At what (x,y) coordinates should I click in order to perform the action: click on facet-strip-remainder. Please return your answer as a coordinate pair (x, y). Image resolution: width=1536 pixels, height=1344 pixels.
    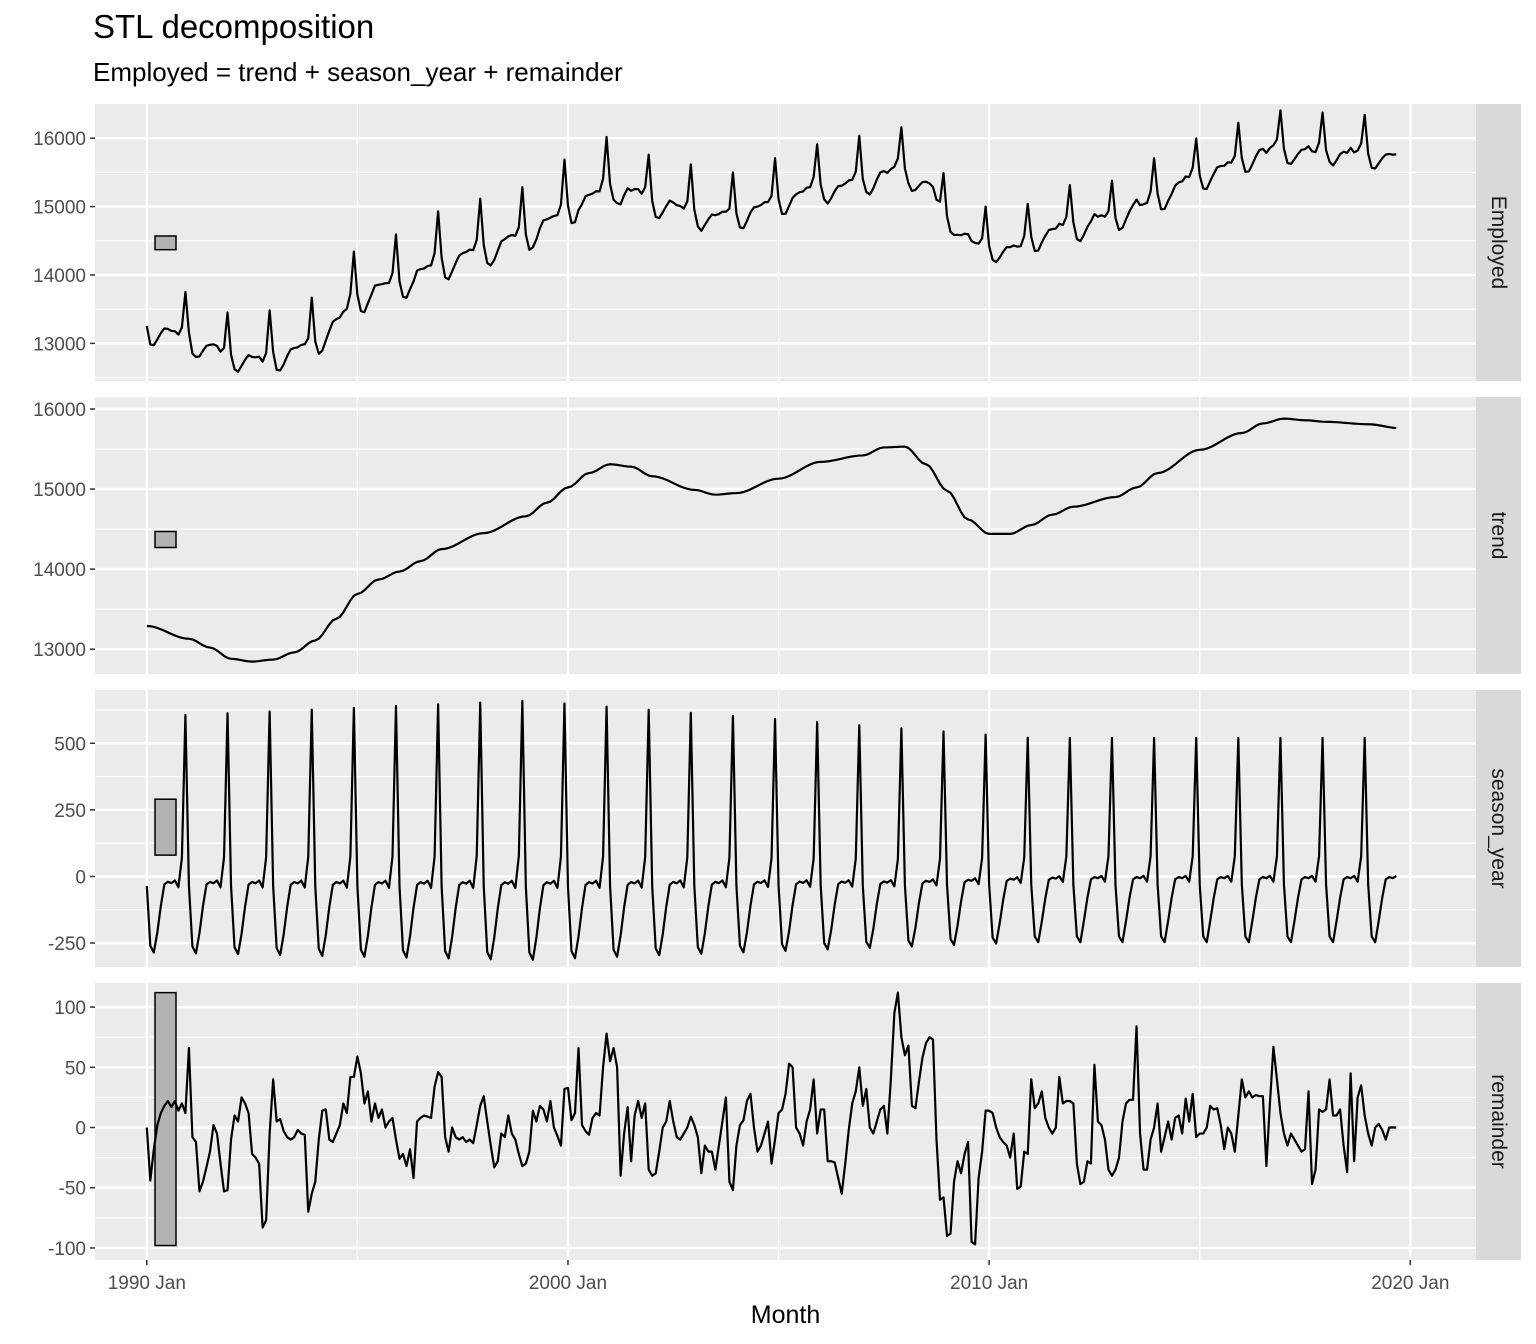
    Looking at the image, I should click on (1498, 1121).